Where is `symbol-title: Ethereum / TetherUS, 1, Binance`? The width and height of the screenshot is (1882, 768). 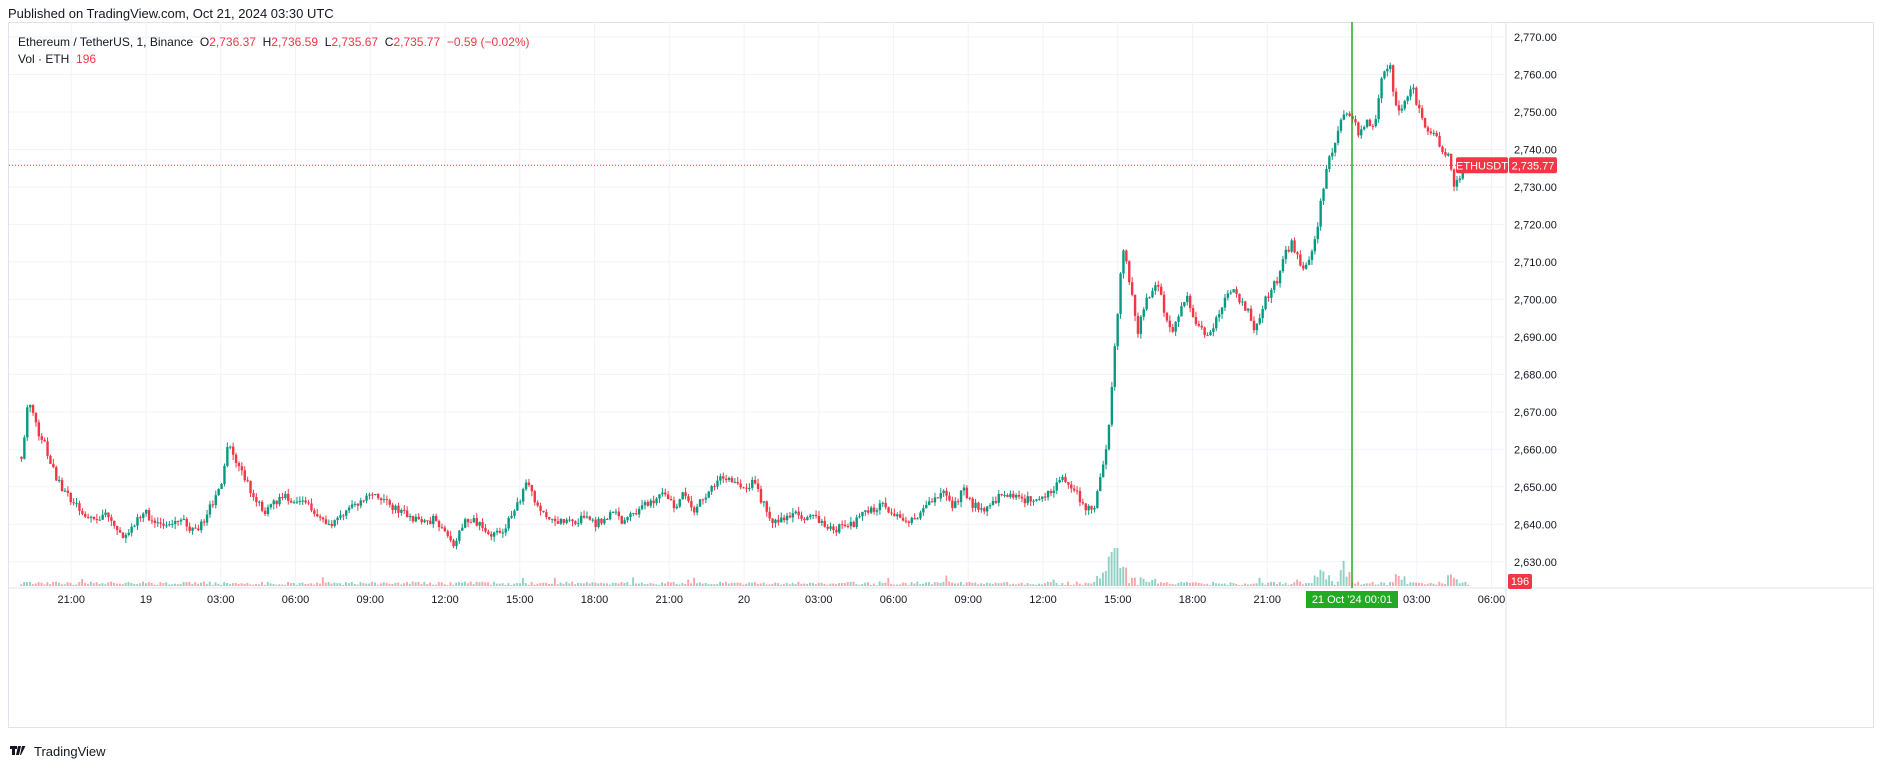
symbol-title: Ethereum / TetherUS, 1, Binance is located at coordinates (106, 42).